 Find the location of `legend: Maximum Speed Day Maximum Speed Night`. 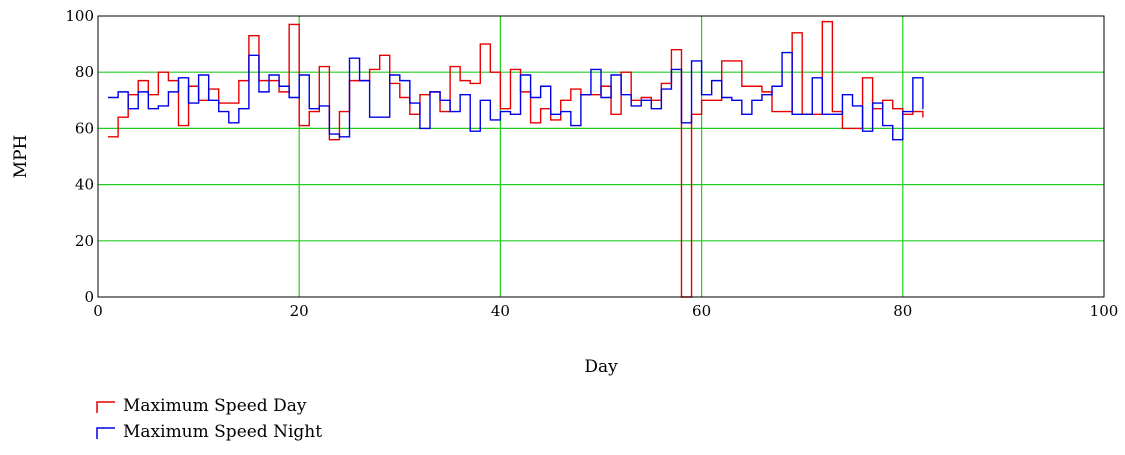

legend: Maximum Speed Day Maximum Speed Night is located at coordinates (208, 419).